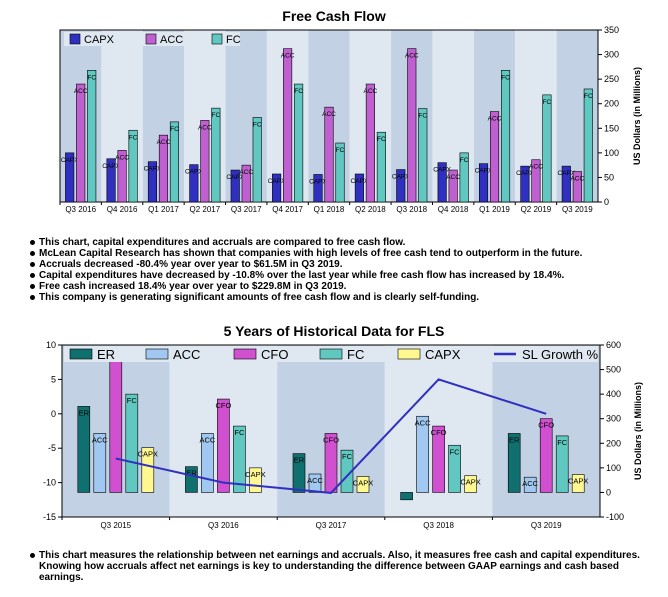 The height and width of the screenshot is (597, 668). What do you see at coordinates (613, 468) in the screenshot?
I see `y-right-tick-label: 100` at bounding box center [613, 468].